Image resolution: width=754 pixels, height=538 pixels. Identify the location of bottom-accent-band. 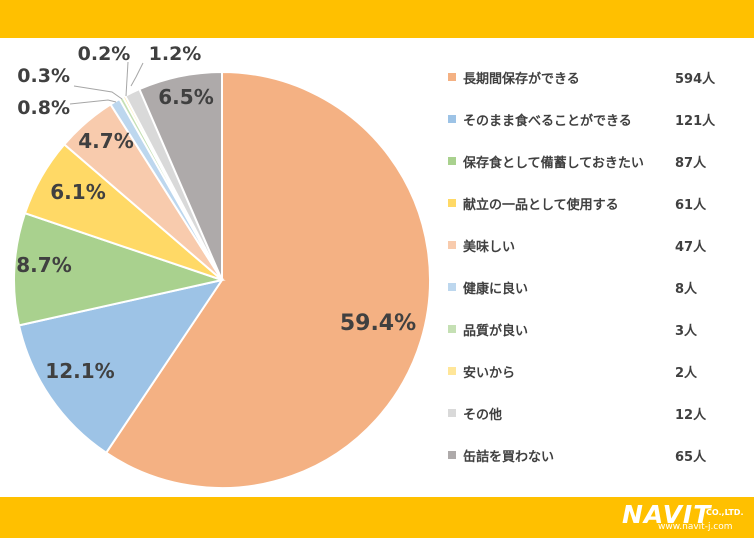
(377, 517).